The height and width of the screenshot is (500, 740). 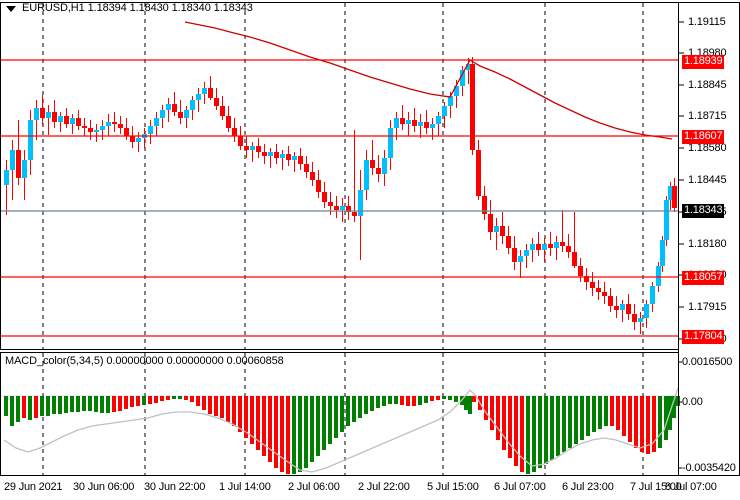 I want to click on macd-axis-tick: 0.0016500, so click(x=707, y=362).